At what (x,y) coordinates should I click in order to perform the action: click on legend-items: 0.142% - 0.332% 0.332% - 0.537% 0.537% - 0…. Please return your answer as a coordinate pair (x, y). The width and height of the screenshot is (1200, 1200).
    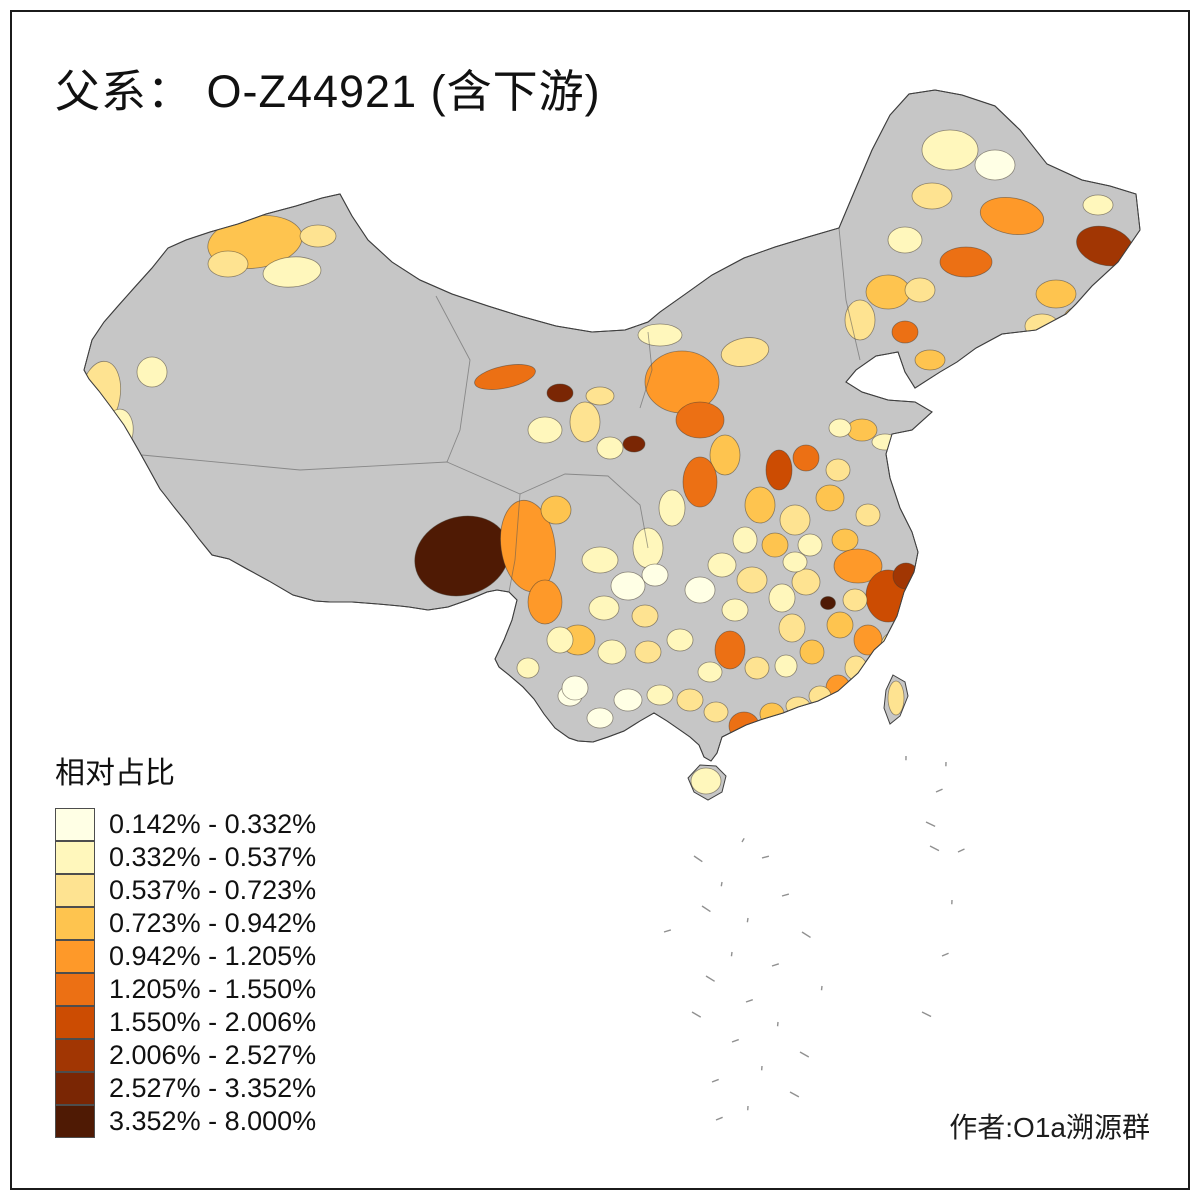
    Looking at the image, I should click on (186, 972).